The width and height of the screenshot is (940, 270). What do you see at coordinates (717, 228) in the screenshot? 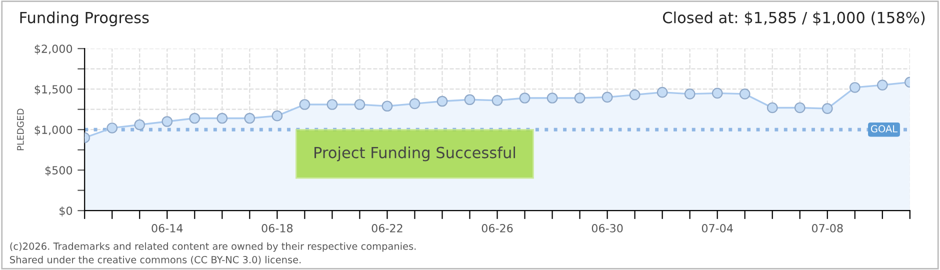
I see `x-tick-label: 07-04` at bounding box center [717, 228].